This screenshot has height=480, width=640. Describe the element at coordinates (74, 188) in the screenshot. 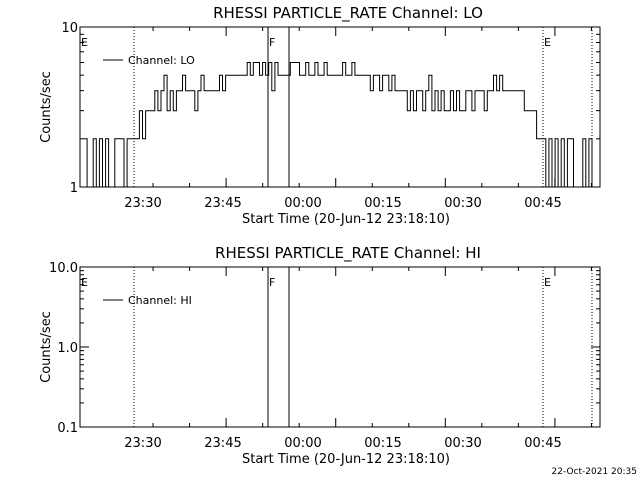

I see `y-tick-label: 1` at that location.